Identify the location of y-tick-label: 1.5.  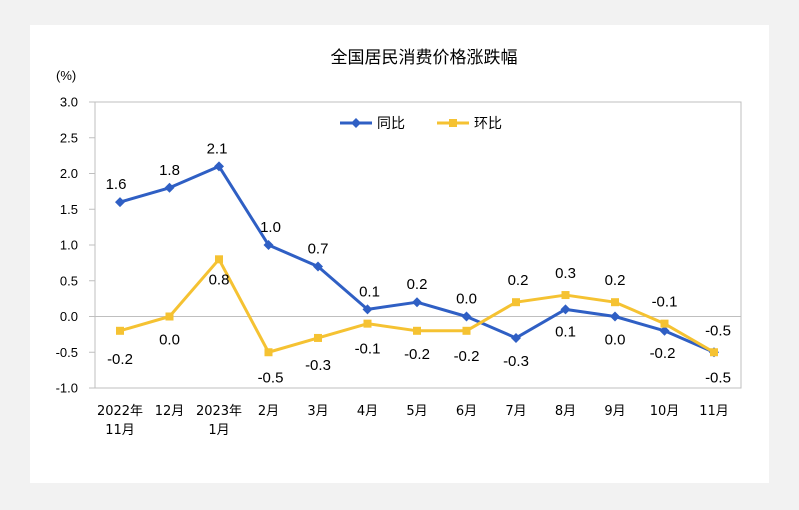
(69, 209).